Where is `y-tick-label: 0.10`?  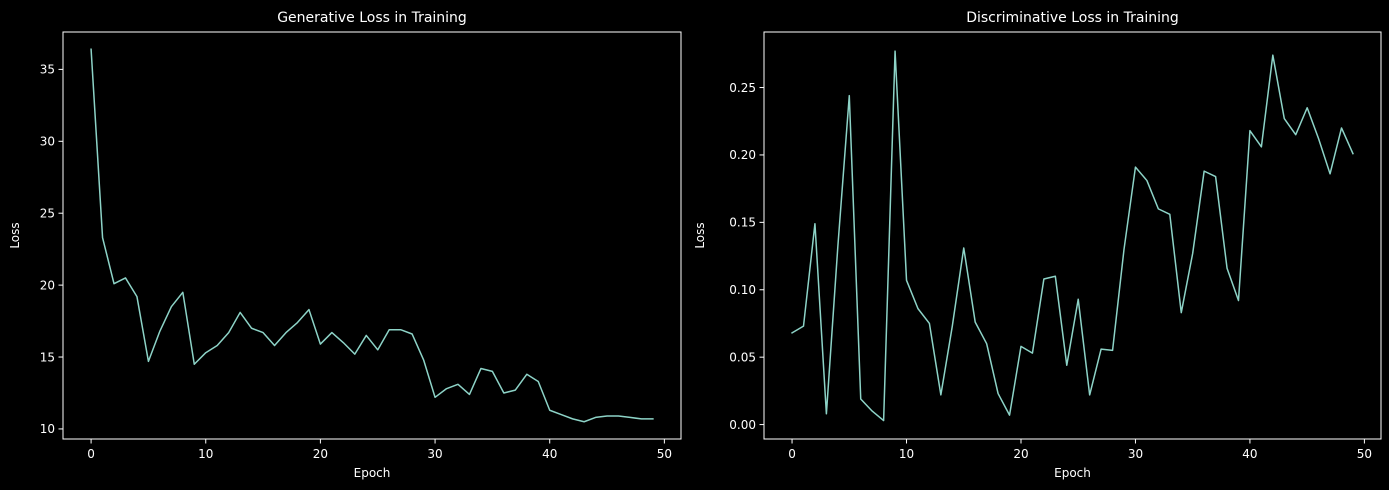
y-tick-label: 0.10 is located at coordinates (742, 290).